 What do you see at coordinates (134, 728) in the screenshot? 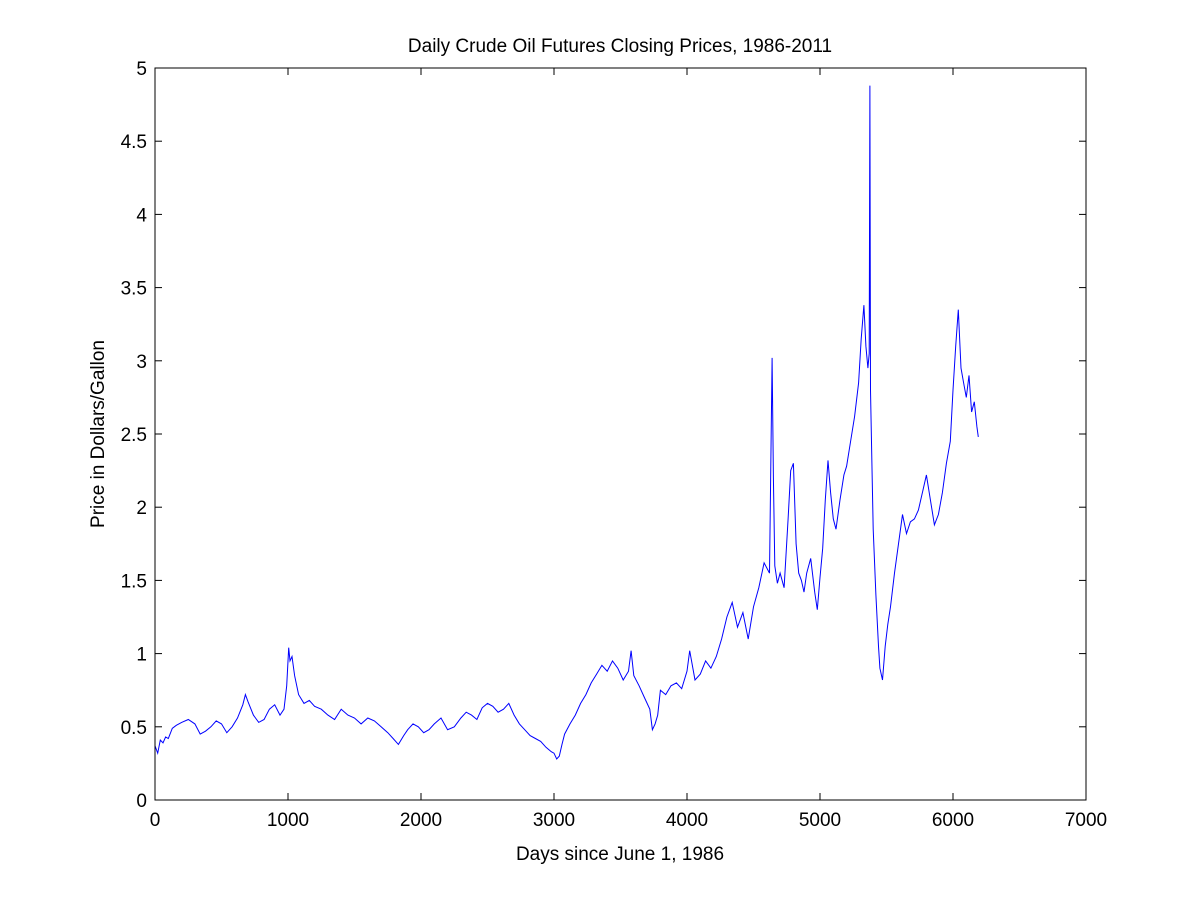
I see `y-tick-label: 0.5` at bounding box center [134, 728].